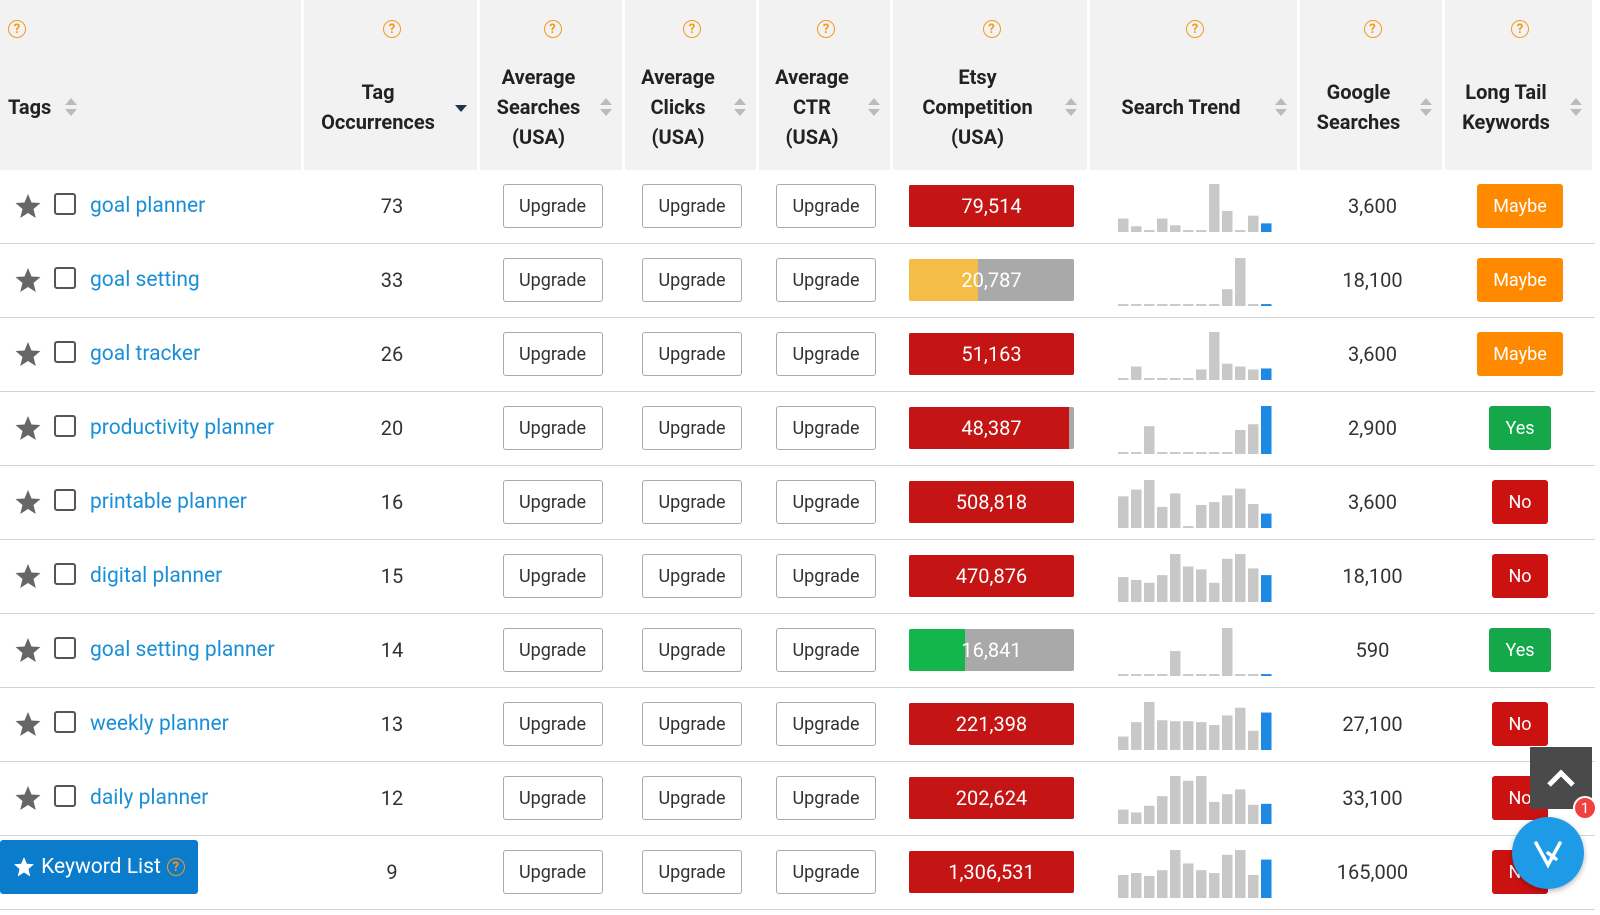 The image size is (1600, 915). What do you see at coordinates (159, 724) in the screenshot?
I see `tag-link: weekly planner` at bounding box center [159, 724].